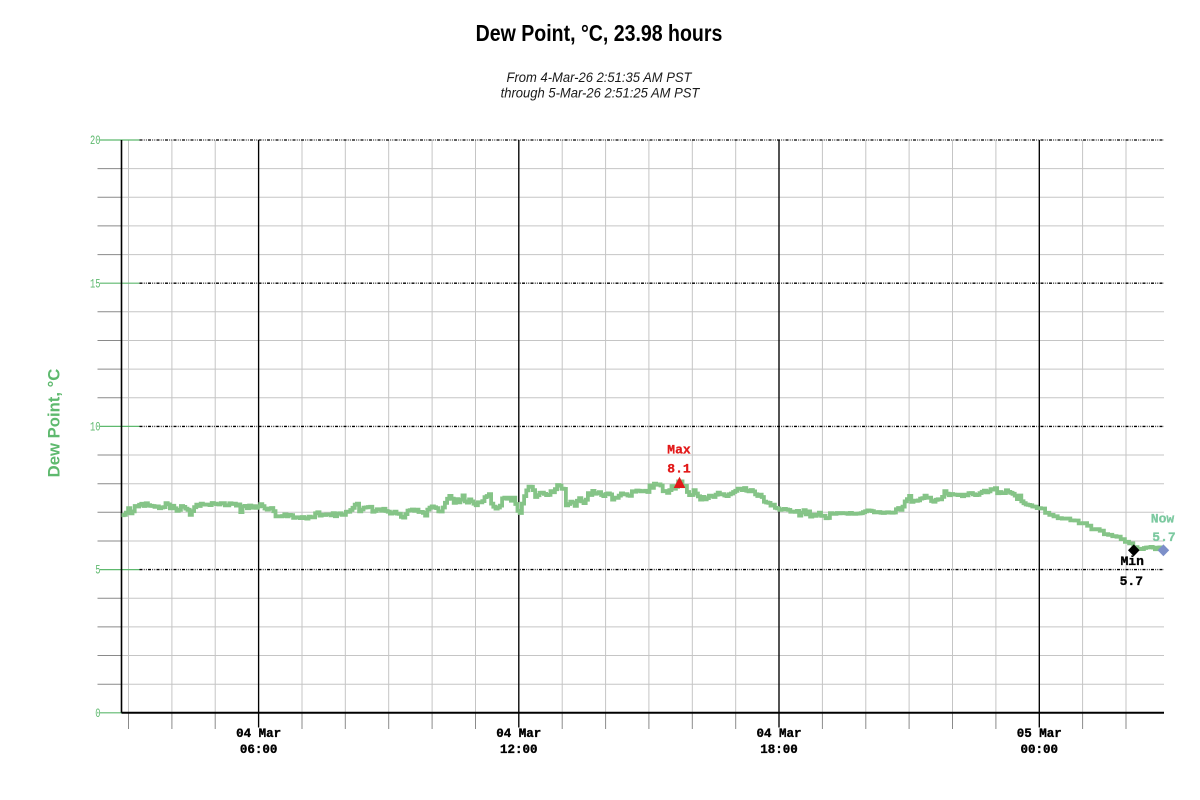 This screenshot has height=800, width=1200. I want to click on svg-text: Now, so click(1163, 518).